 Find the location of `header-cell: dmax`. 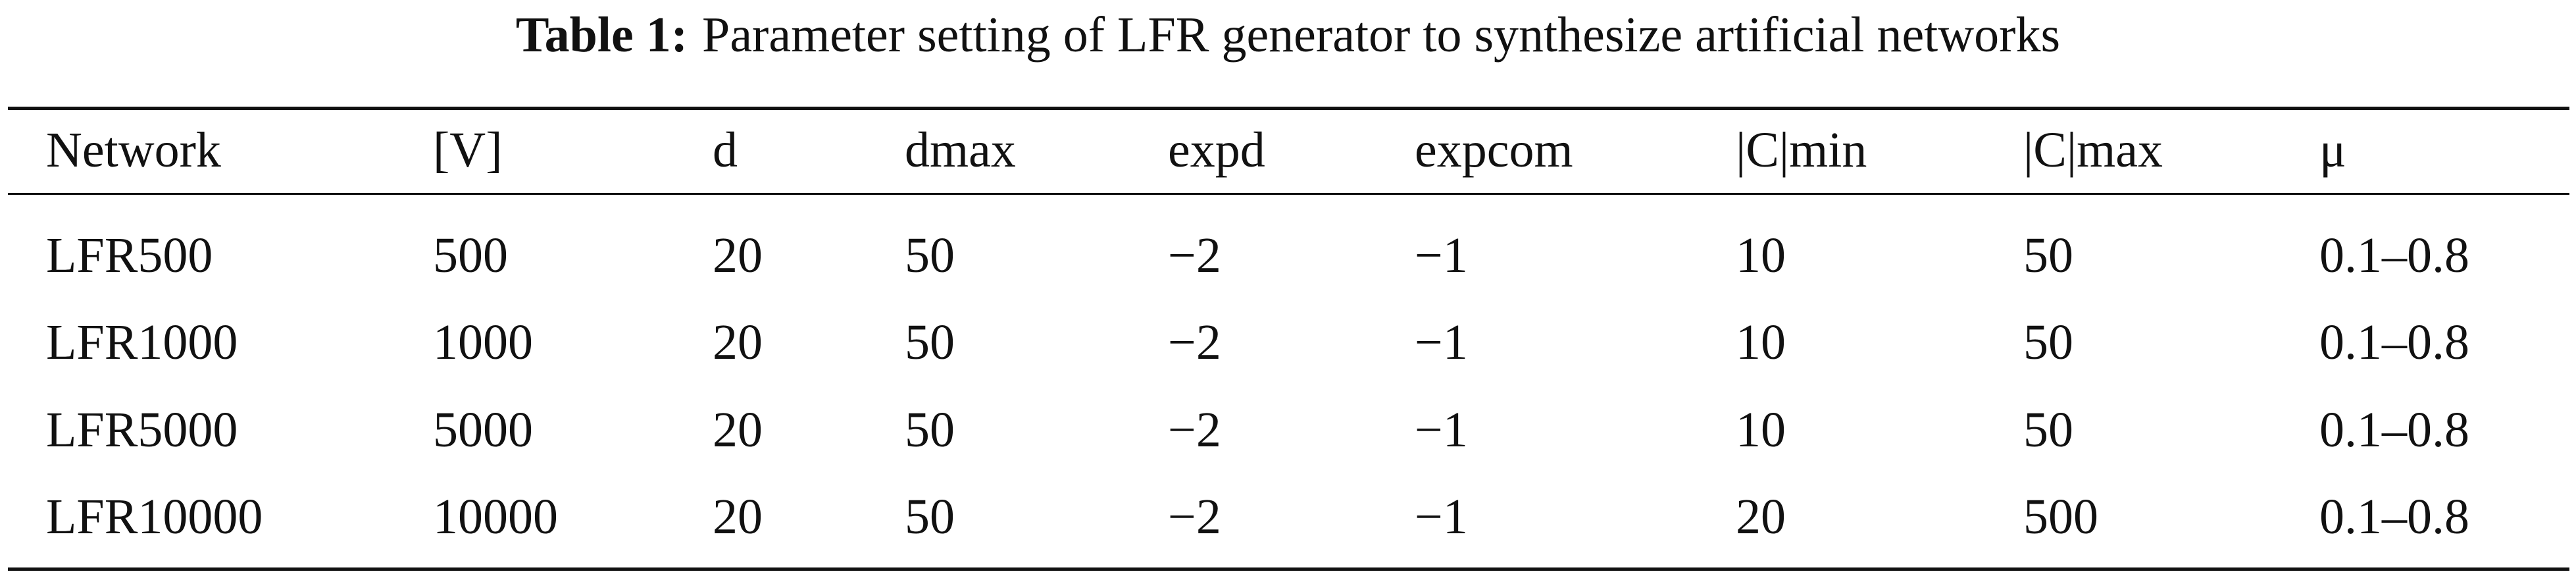

header-cell: dmax is located at coordinates (960, 150).